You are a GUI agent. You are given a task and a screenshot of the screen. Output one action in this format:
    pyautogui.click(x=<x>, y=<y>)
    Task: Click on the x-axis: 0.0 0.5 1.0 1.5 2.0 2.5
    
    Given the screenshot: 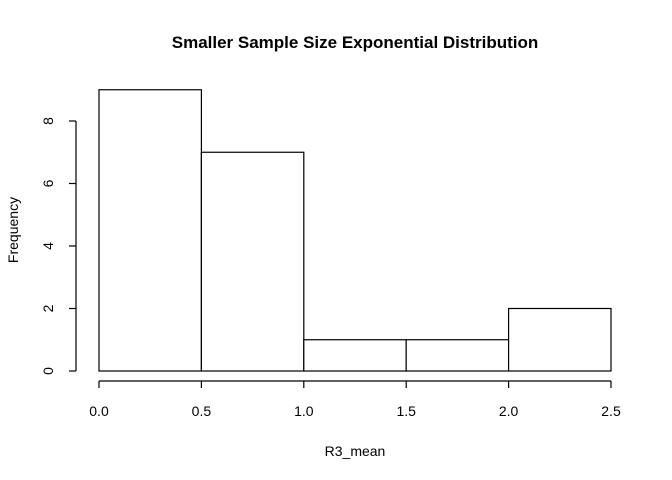 What is the action you would take?
    pyautogui.click(x=355, y=399)
    